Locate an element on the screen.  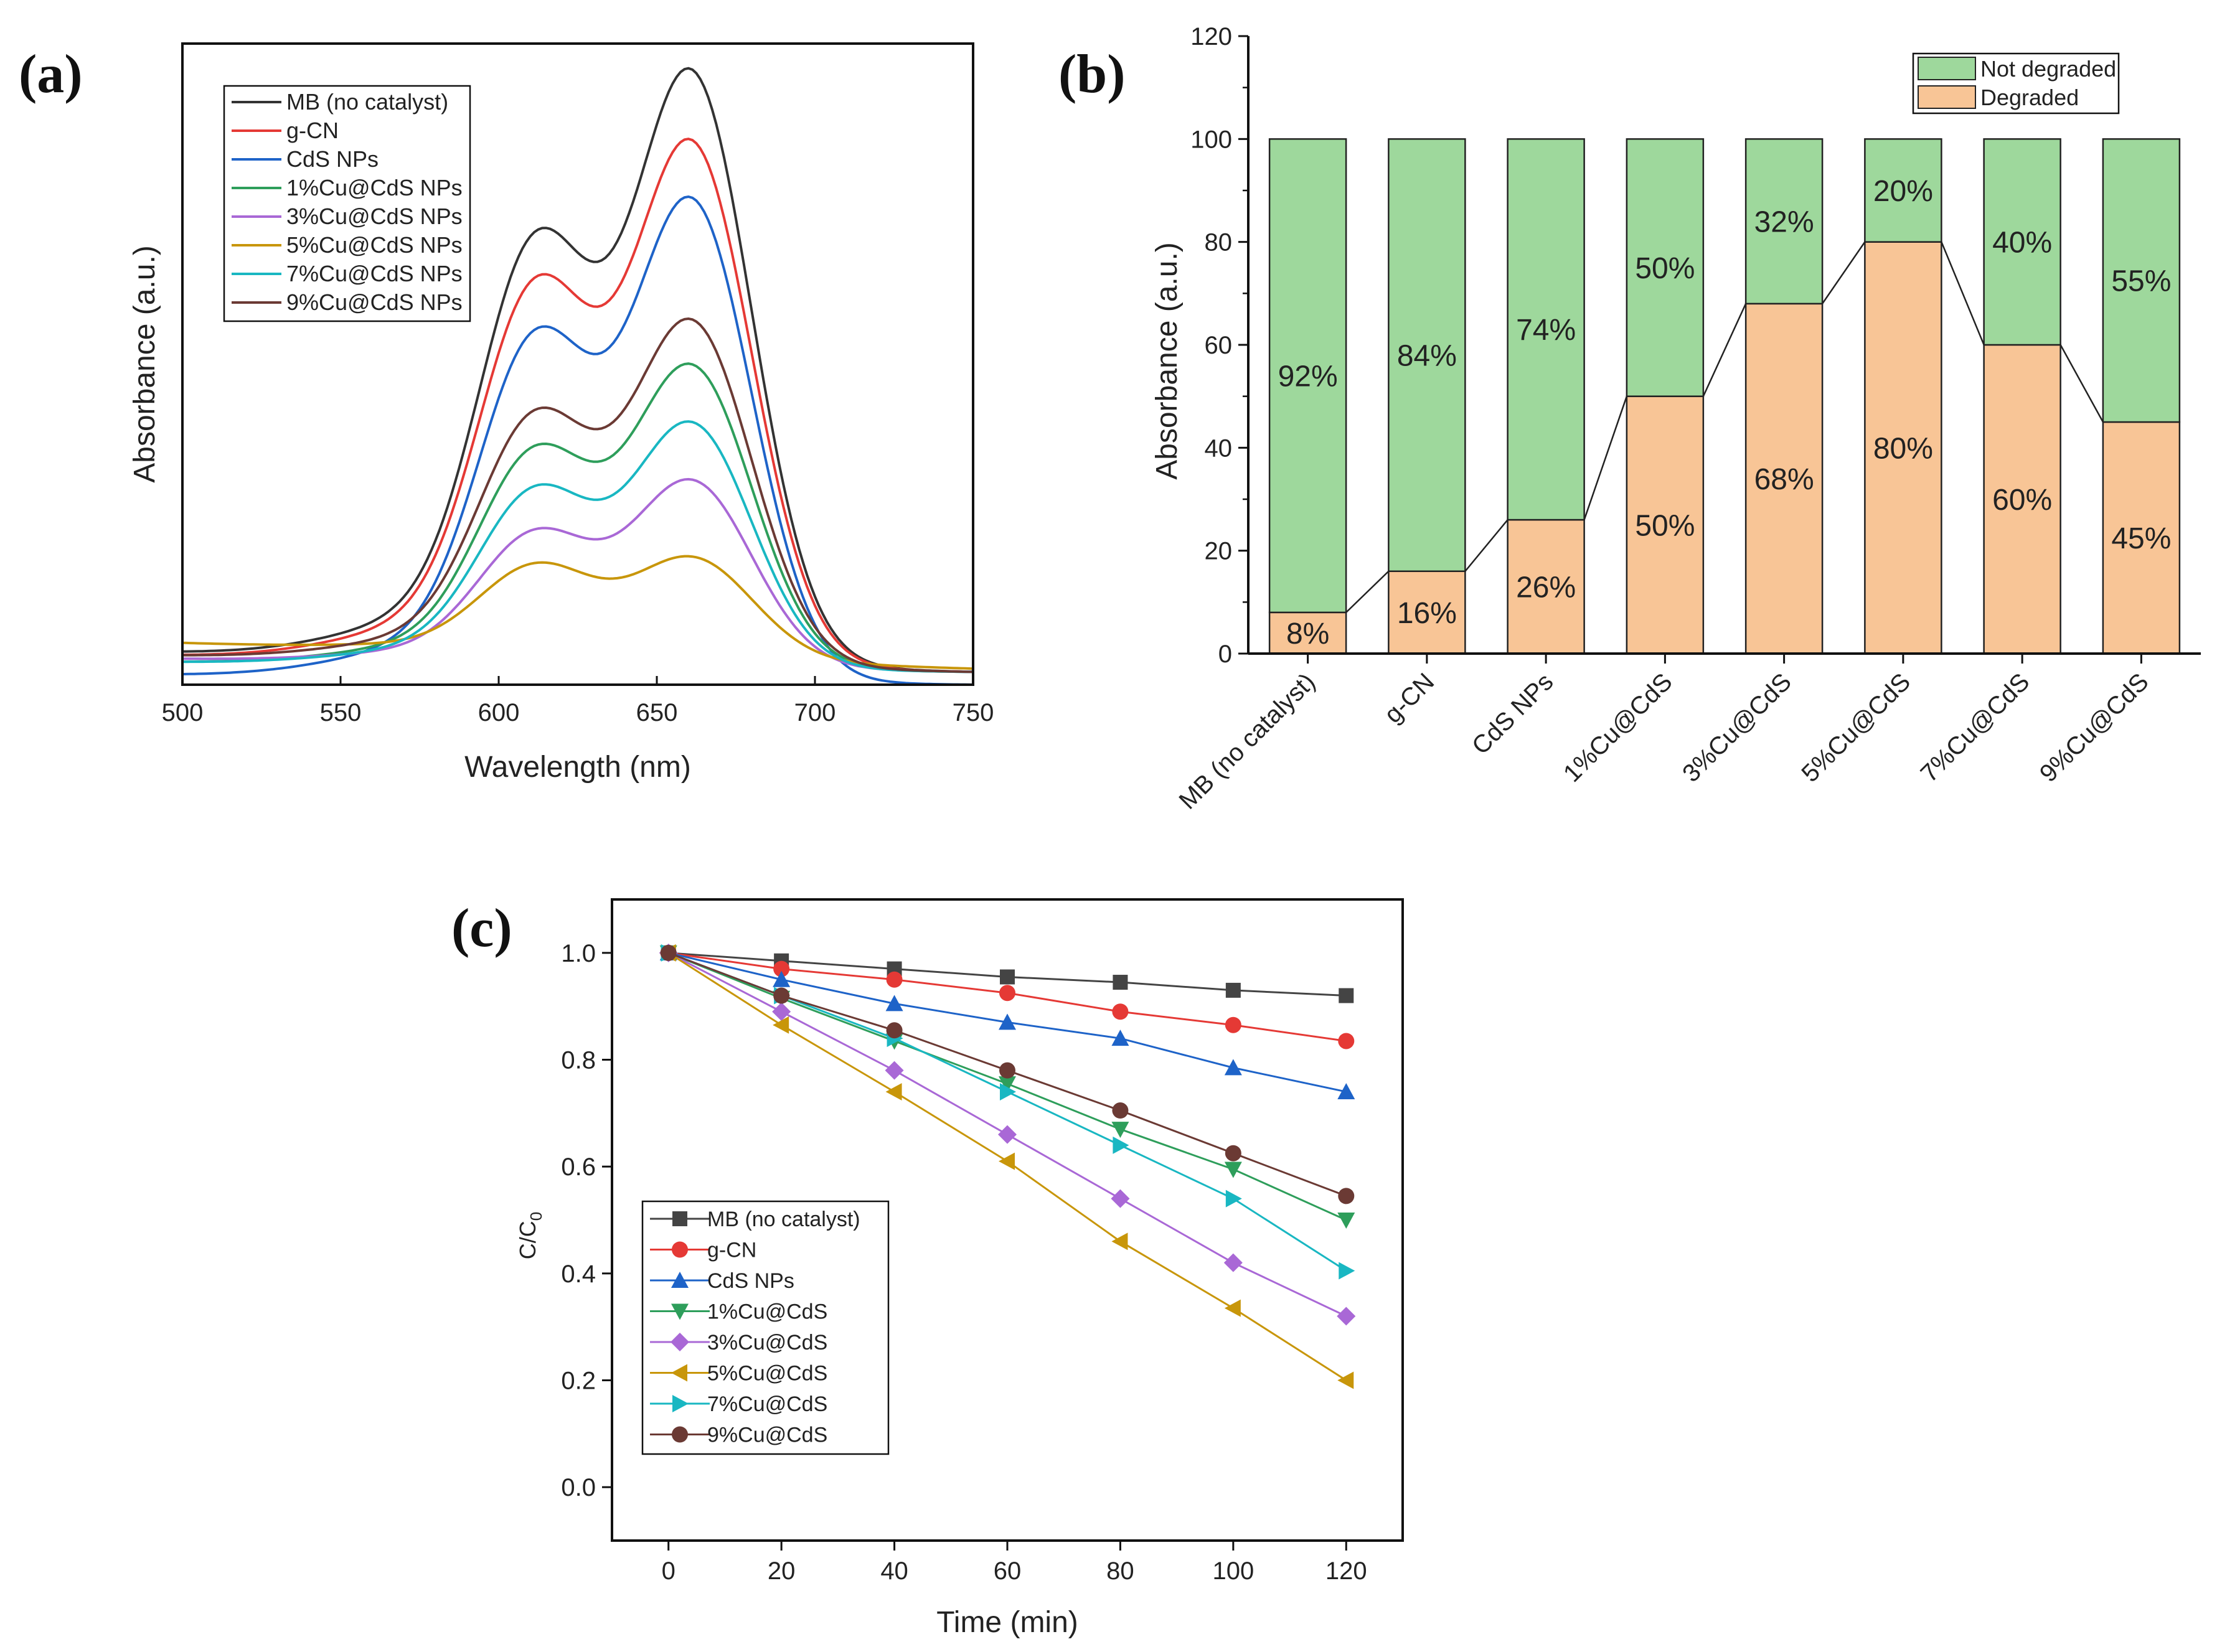
x-tick-label-60: 60 is located at coordinates (1008, 1571).